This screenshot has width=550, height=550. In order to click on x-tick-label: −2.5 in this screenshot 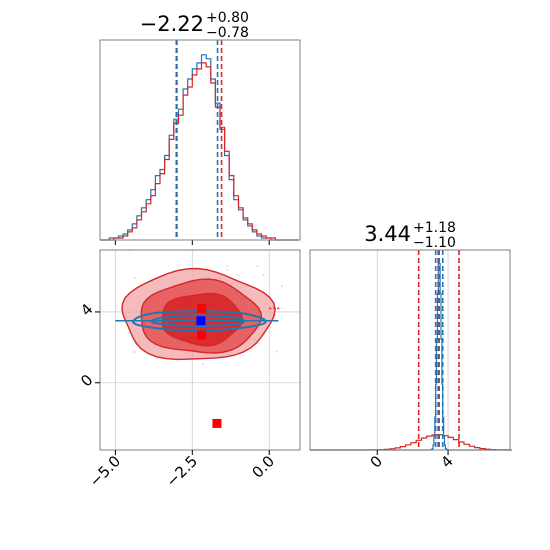, I will do `click(182, 471)`.